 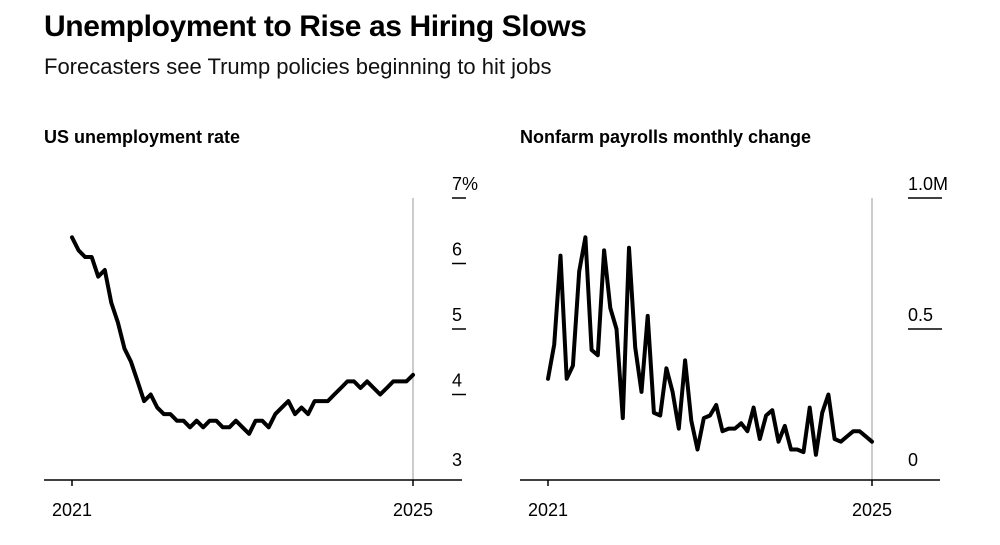 I want to click on y-tick-label: 1.0M, so click(x=928, y=184).